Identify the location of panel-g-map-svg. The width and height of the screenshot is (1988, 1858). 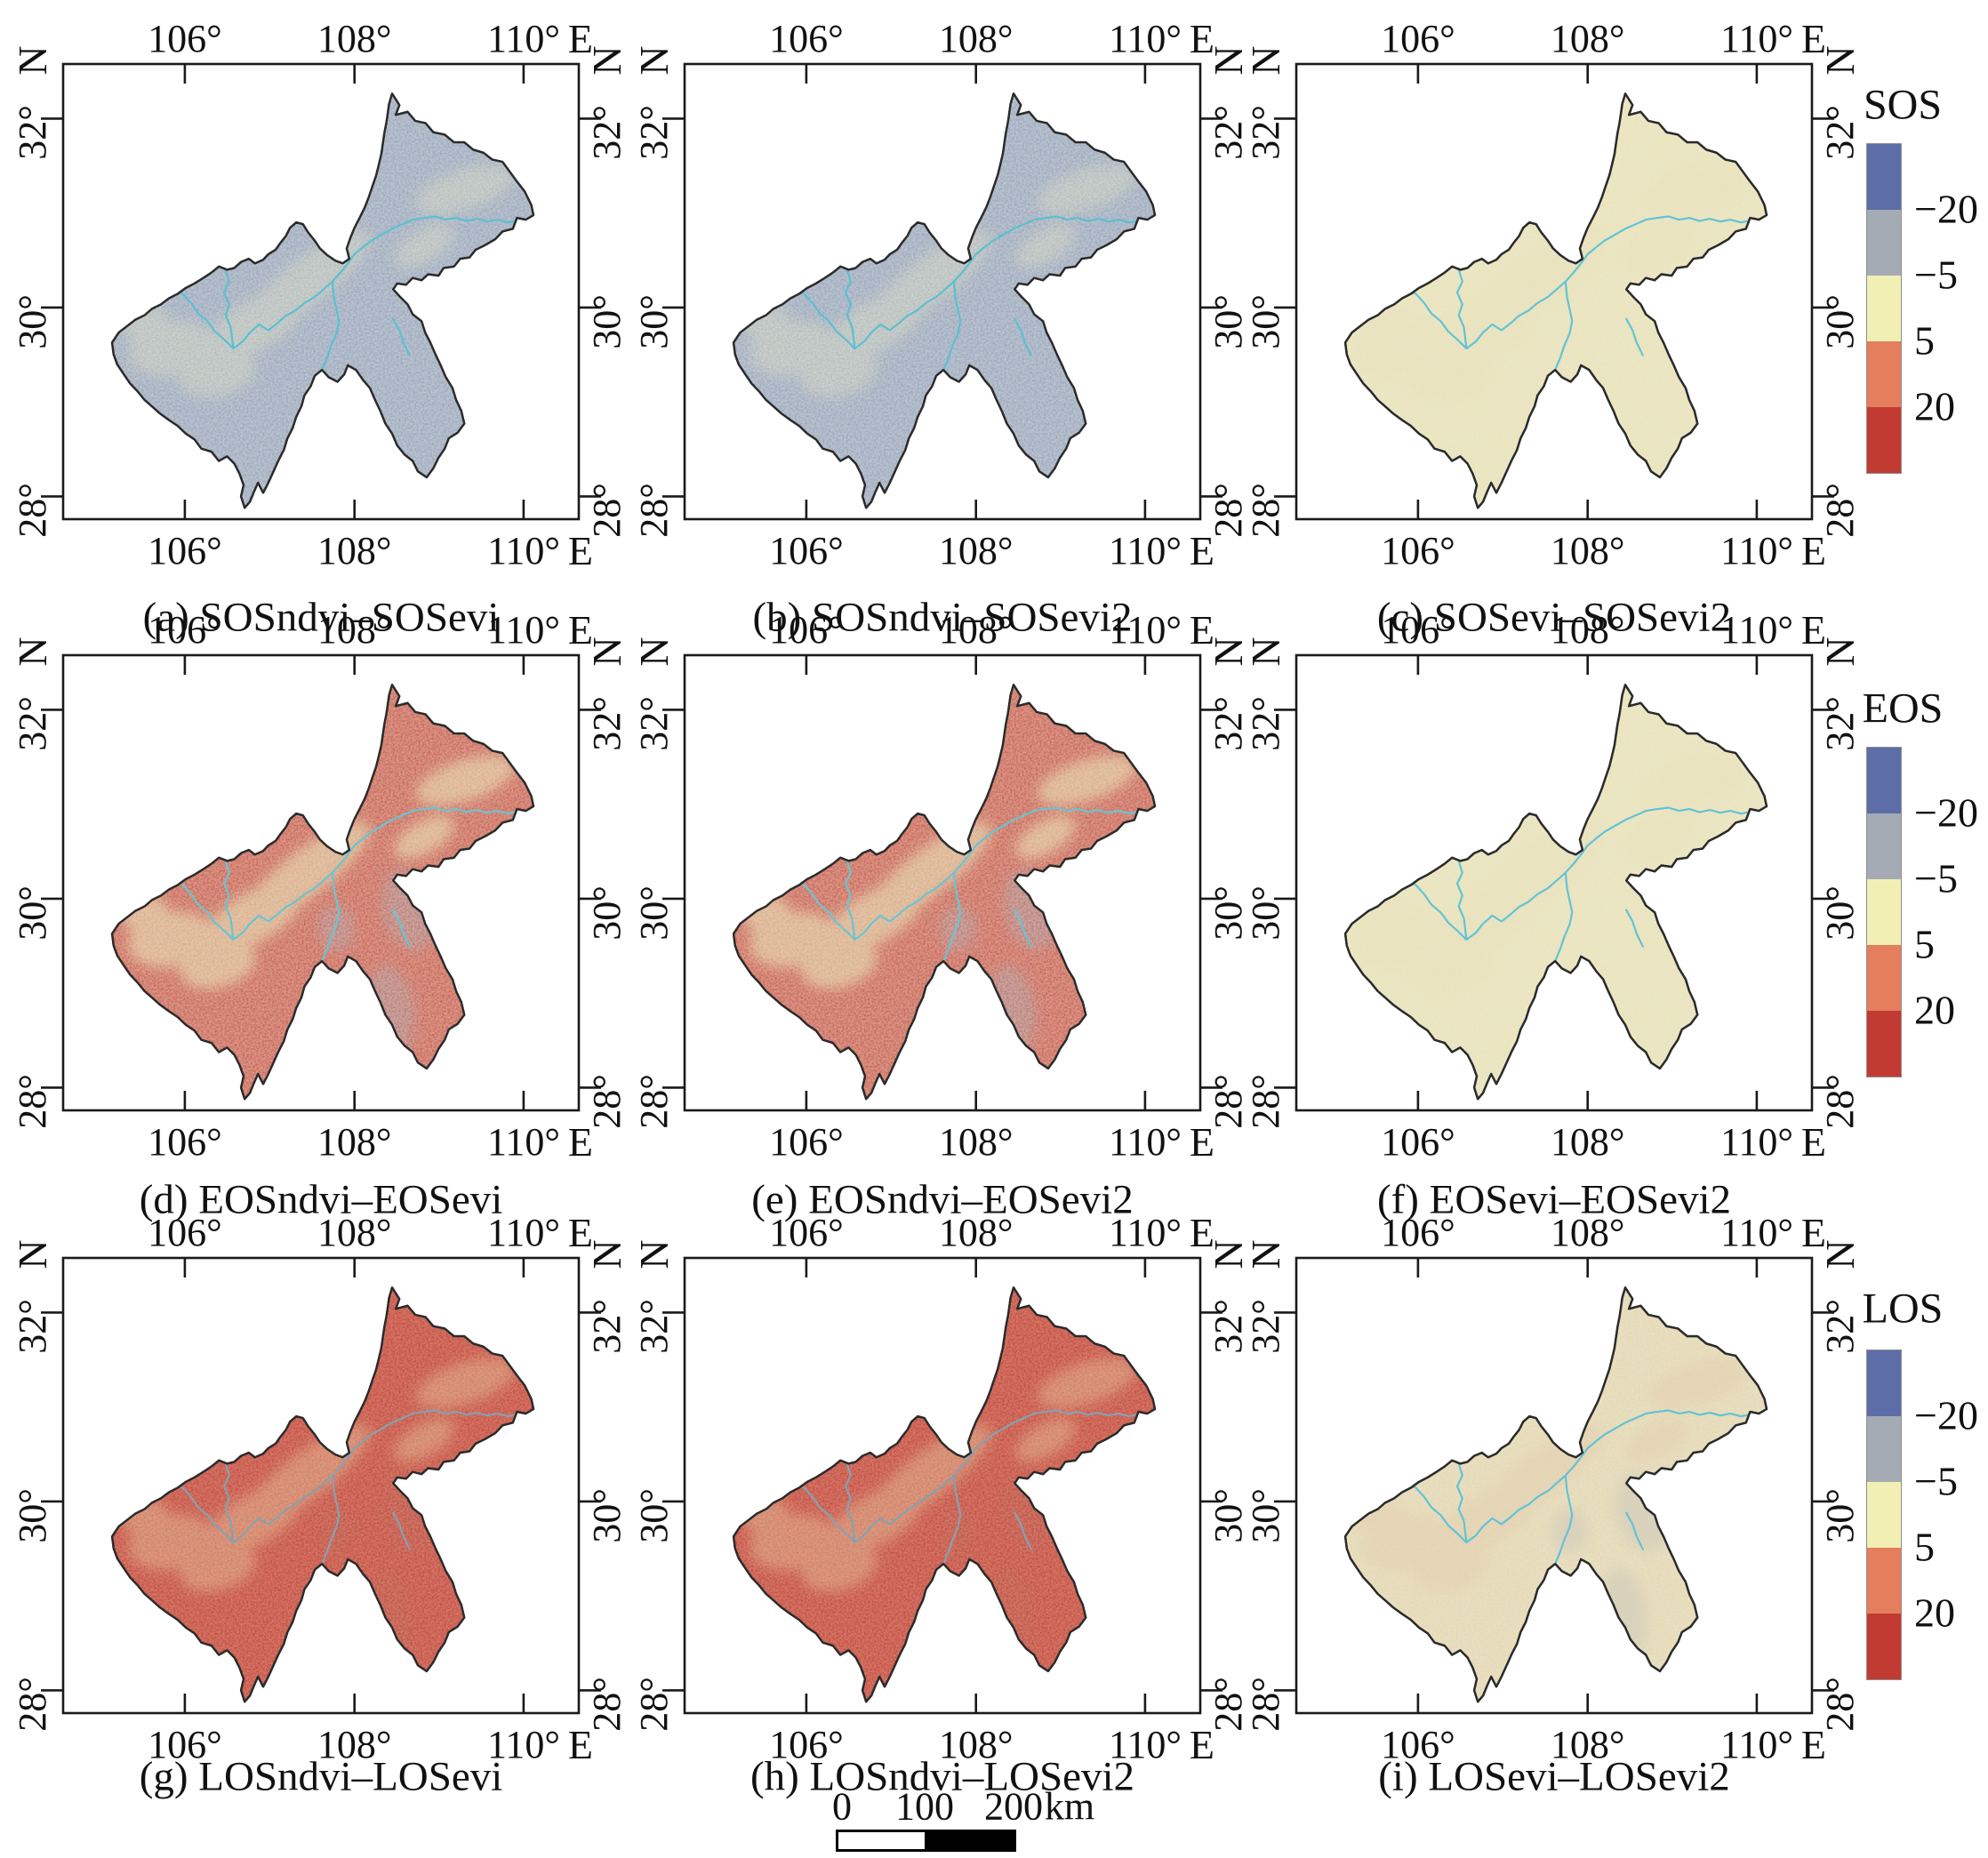
(321, 1485).